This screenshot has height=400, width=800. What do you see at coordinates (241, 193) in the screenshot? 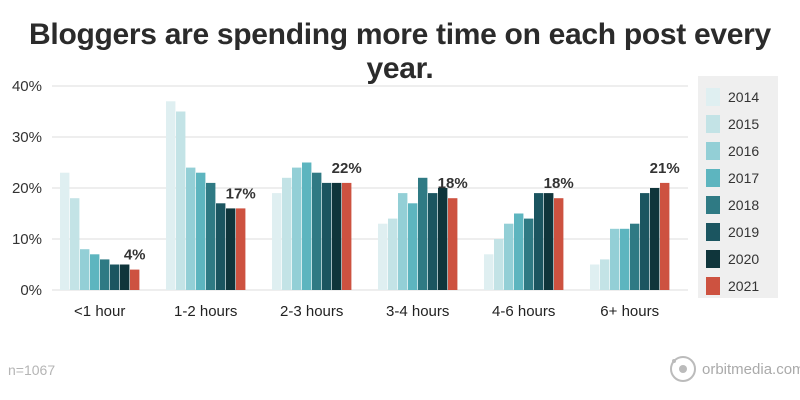
I see `data-label: 17%` at bounding box center [241, 193].